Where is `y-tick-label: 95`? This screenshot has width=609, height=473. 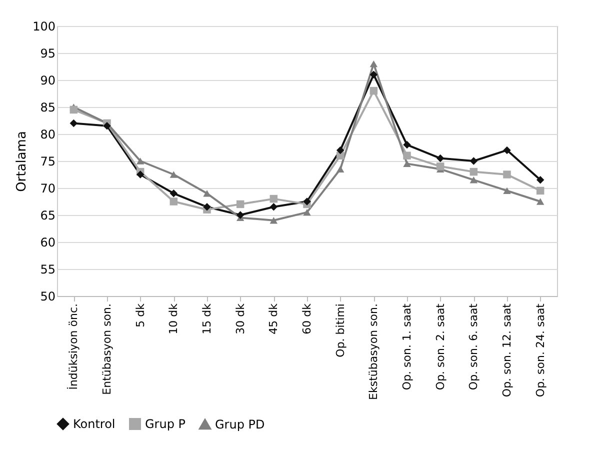
y-tick-label: 95 is located at coordinates (48, 53).